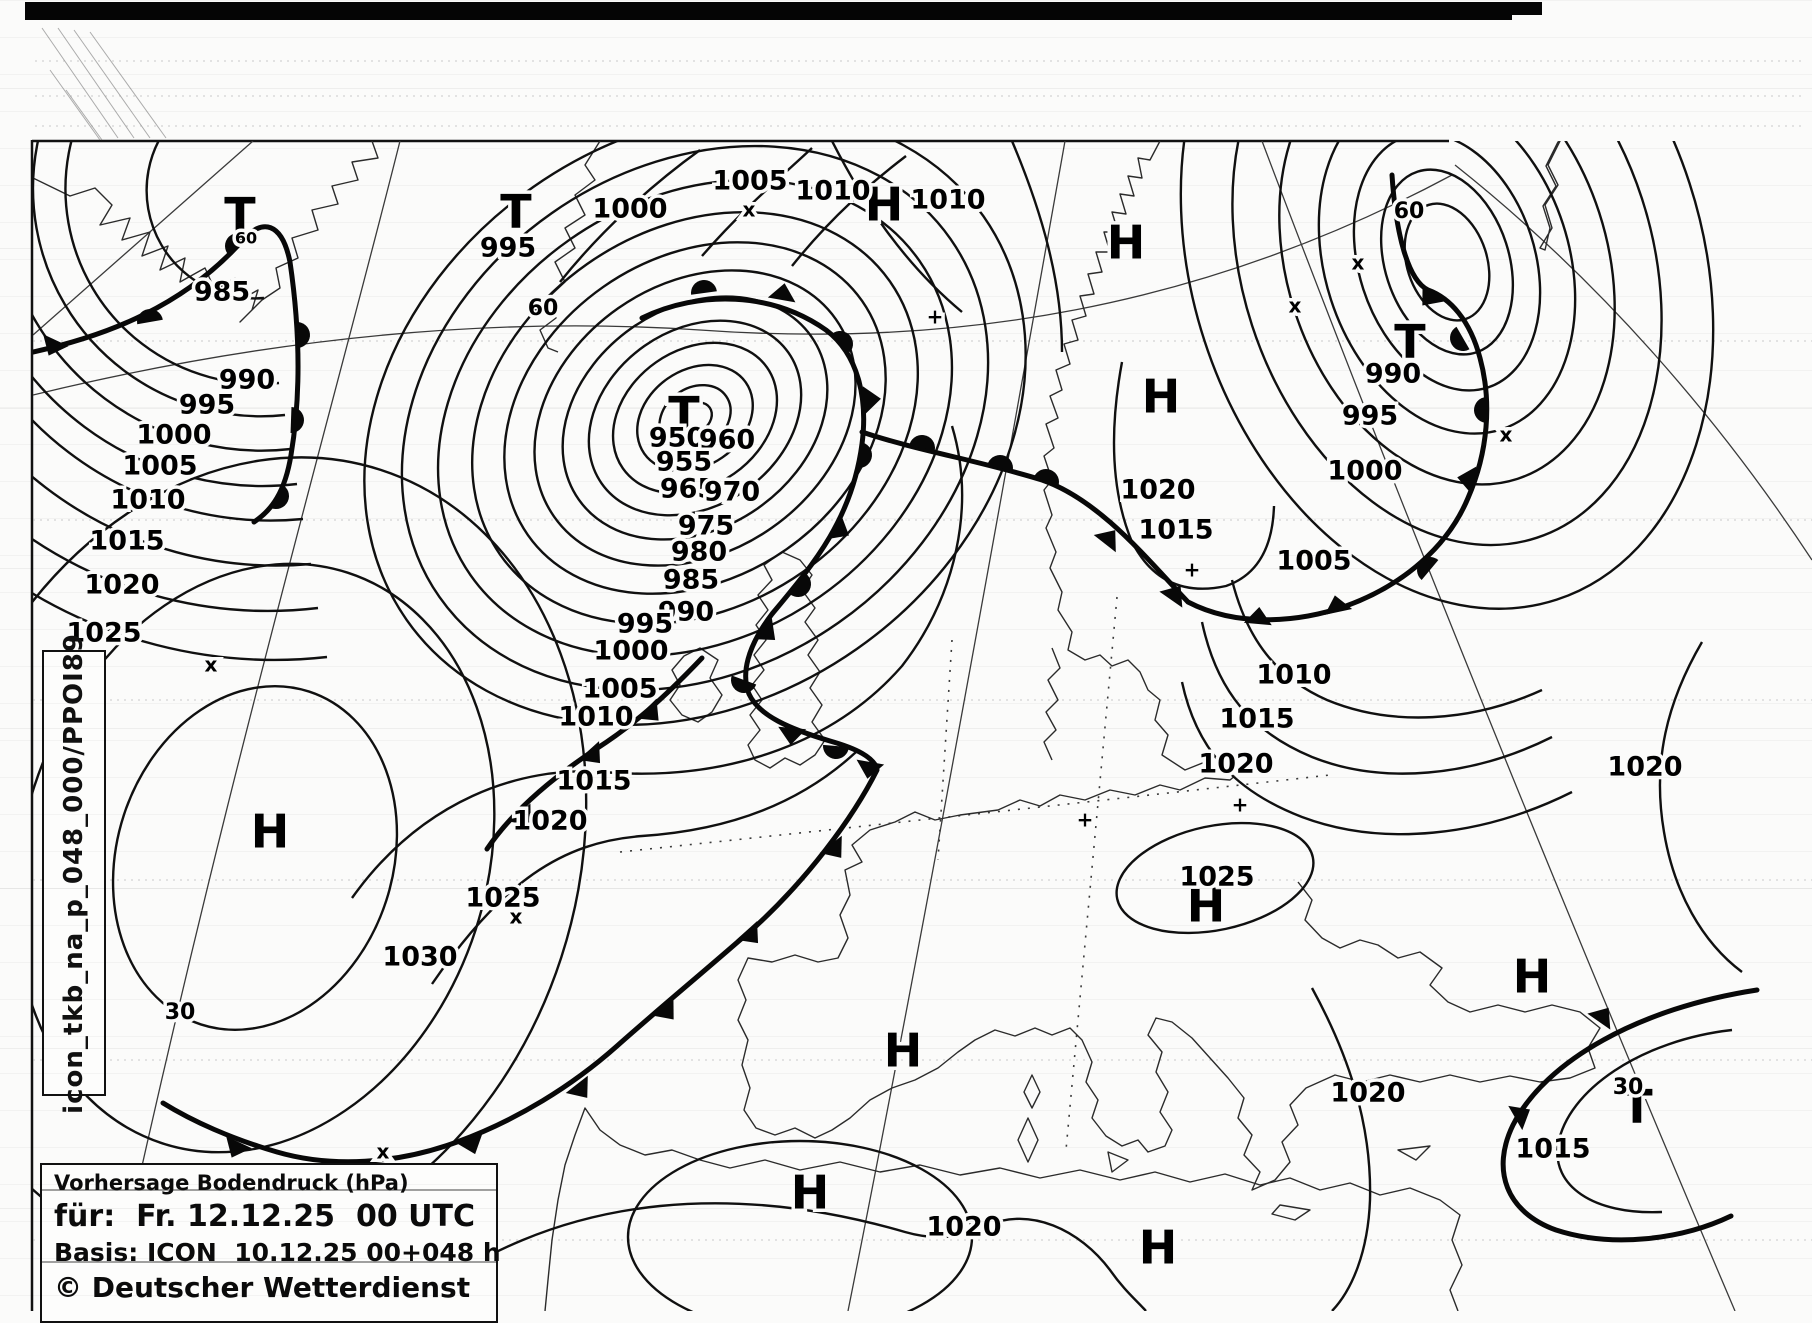  I want to click on product-id-label: icon_tkb_na_p_048_000/PPOI89, so click(74, 873).